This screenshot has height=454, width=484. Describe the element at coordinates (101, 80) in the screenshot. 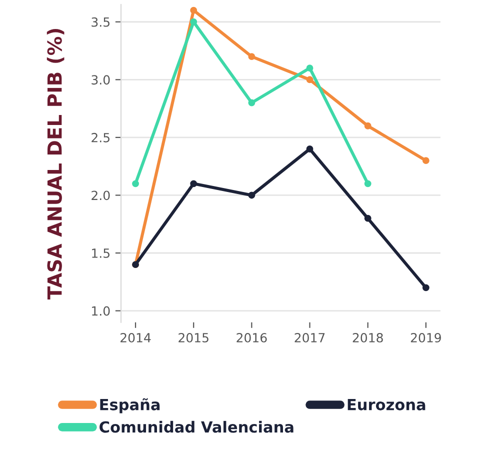

I see `y-tick-label: 3.0` at that location.